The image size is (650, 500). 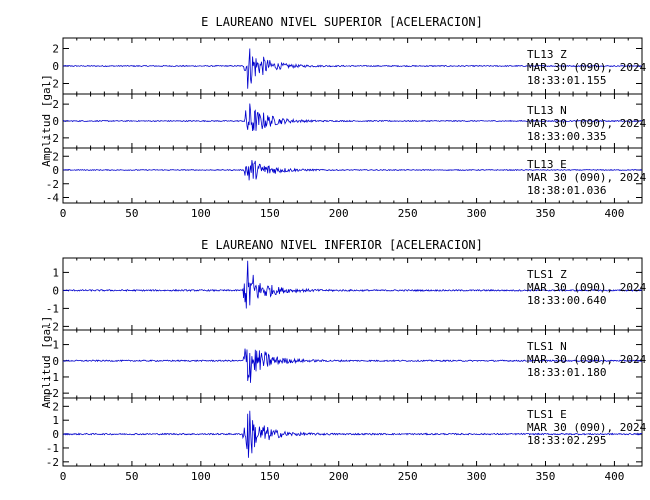 I want to click on time-label: 18:33:00.335, so click(x=566, y=136).